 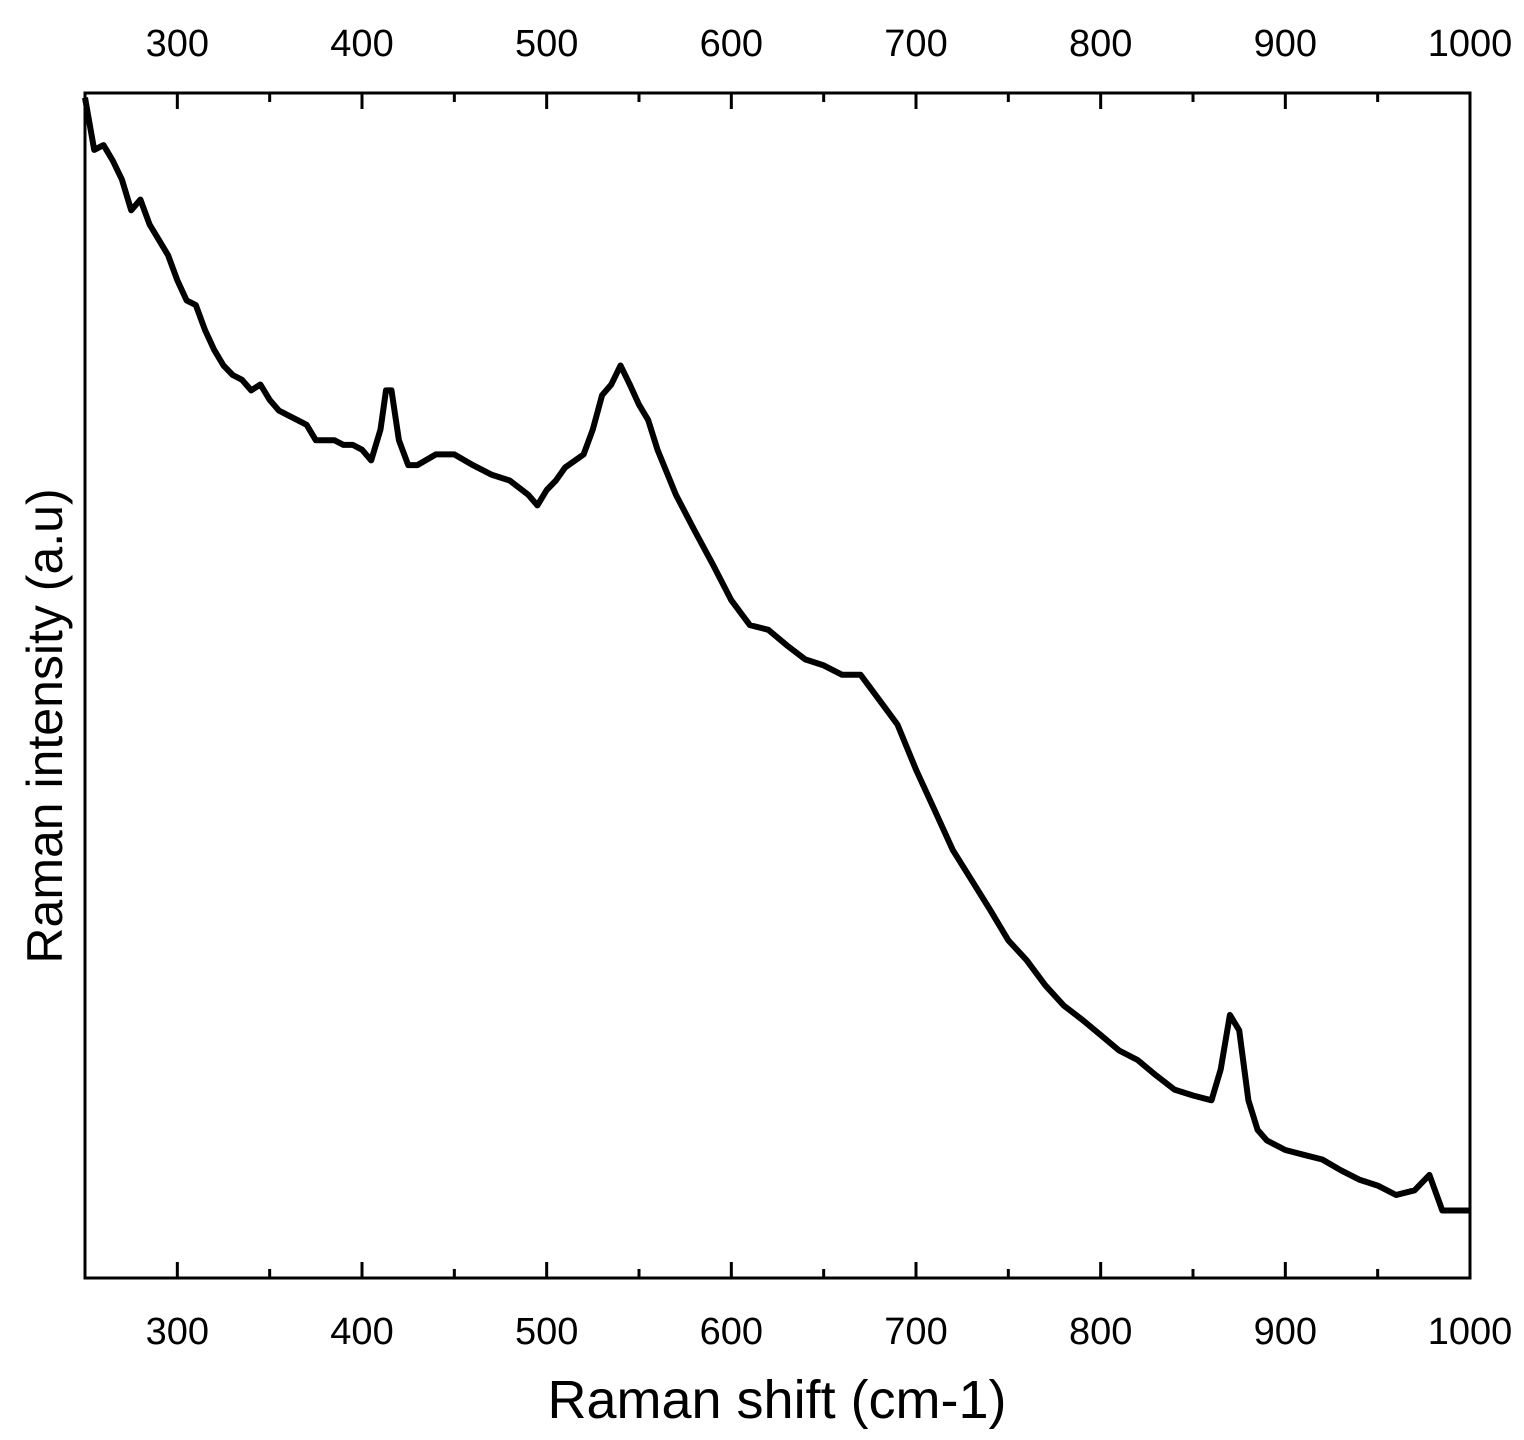 What do you see at coordinates (776, 1400) in the screenshot?
I see `x-axis-title: Raman shift (cm-1)` at bounding box center [776, 1400].